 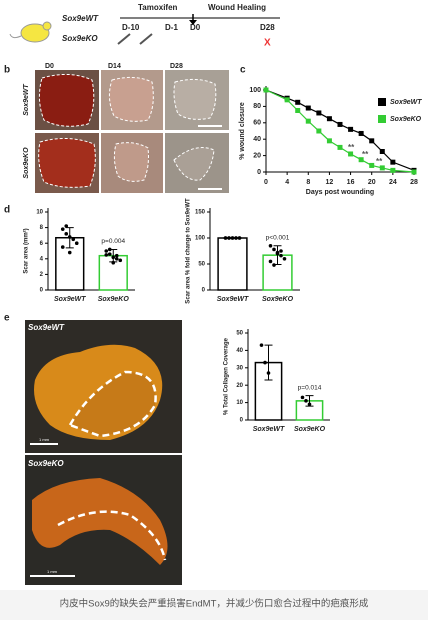 What do you see at coordinates (171, 27) in the screenshot?
I see `day-label: D-1` at bounding box center [171, 27].